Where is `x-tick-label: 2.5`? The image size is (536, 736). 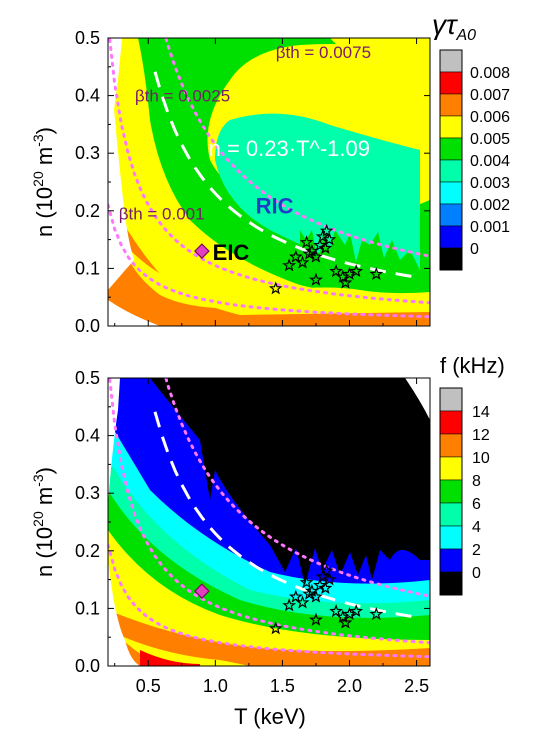
x-tick-label: 2.5 is located at coordinates (416, 686).